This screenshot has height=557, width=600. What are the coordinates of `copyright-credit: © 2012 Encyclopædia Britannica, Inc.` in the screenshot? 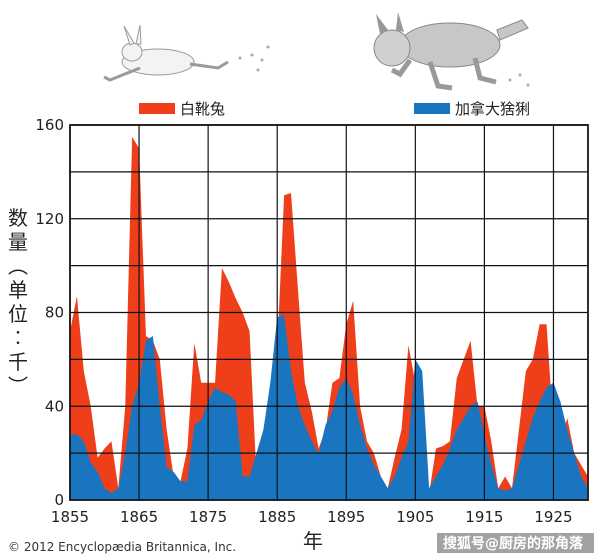 It's located at (122, 547).